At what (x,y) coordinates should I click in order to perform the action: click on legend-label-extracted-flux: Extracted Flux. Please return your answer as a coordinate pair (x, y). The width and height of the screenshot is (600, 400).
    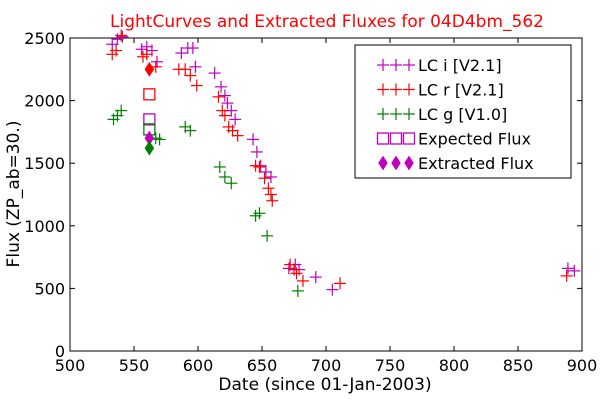
    Looking at the image, I should click on (476, 163).